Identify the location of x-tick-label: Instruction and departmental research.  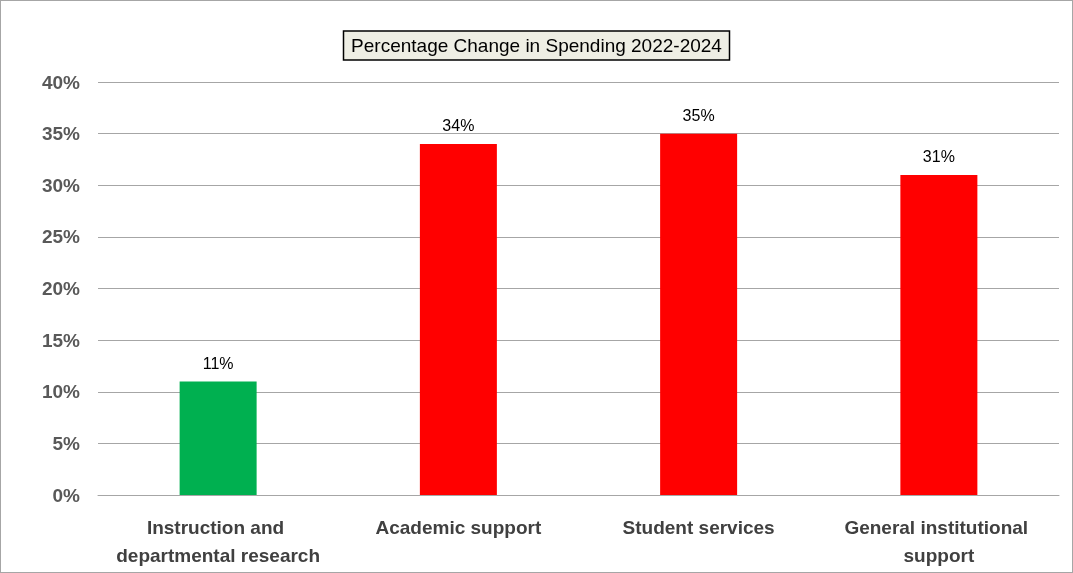
(218, 541).